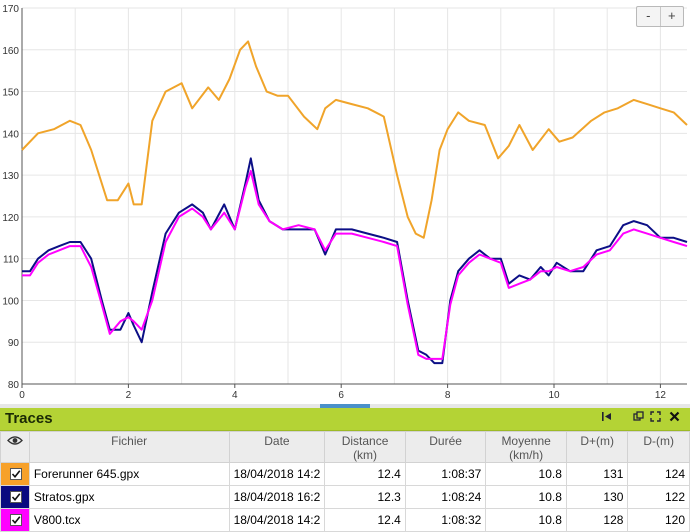 Image resolution: width=690 pixels, height=532 pixels. I want to click on panel-splitter, so click(345, 406).